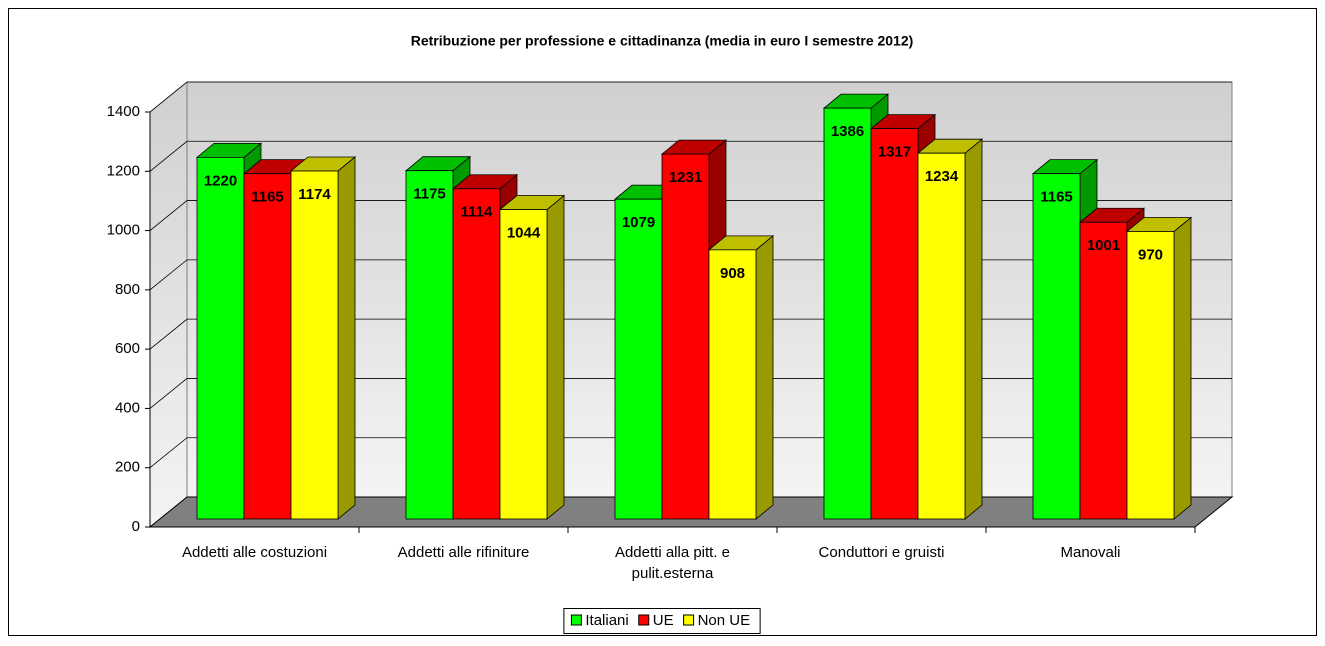  I want to click on x-tick-label: Conduttori e gruisti, so click(882, 552).